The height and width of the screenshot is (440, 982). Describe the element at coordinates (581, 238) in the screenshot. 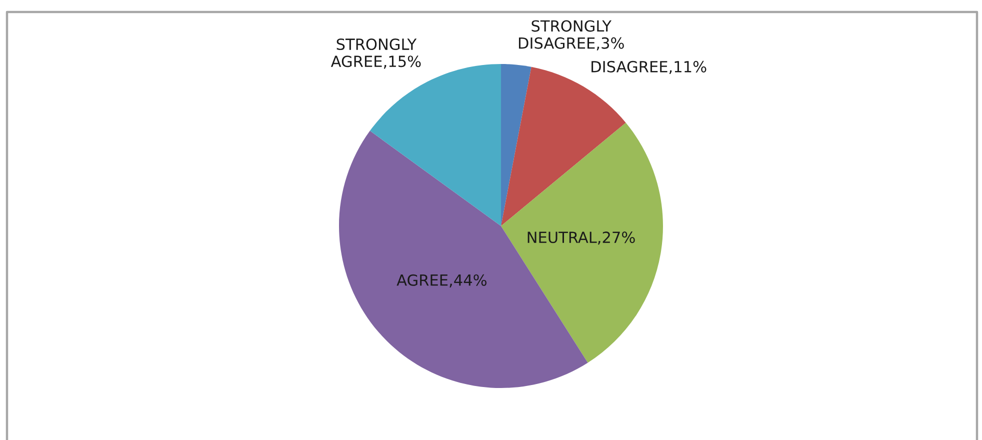

I see `slice-label: NEUTRAL,27%` at that location.